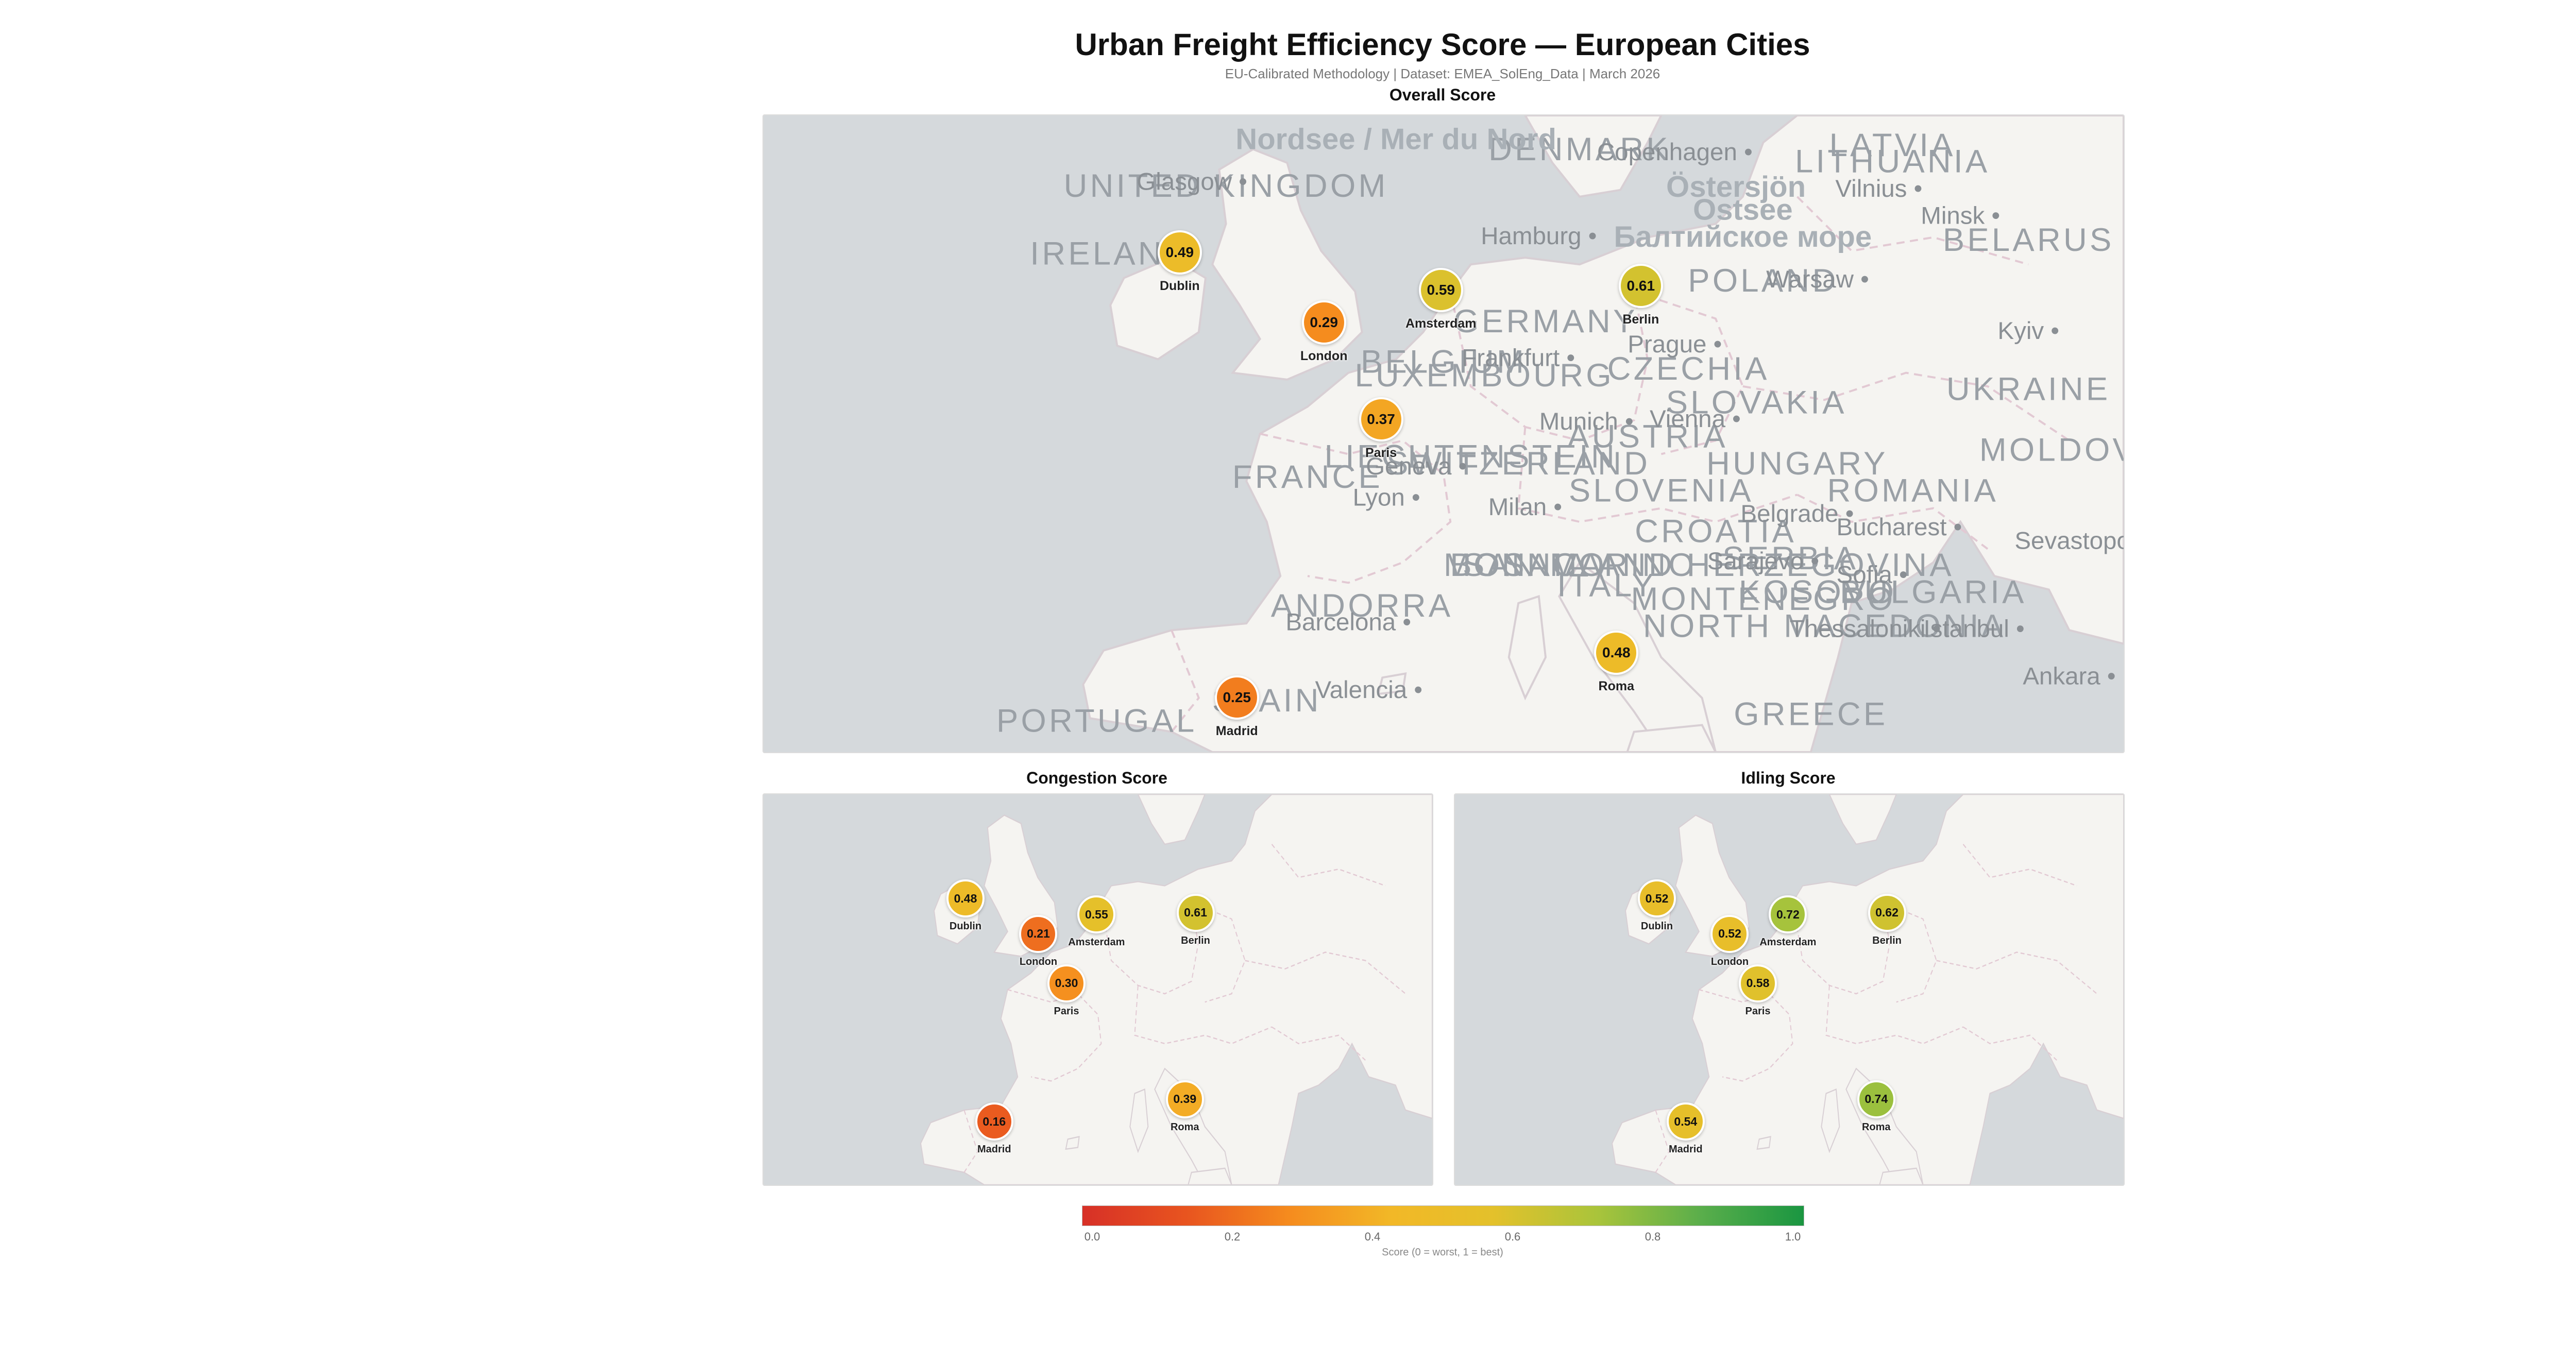 The height and width of the screenshot is (1360, 2576). I want to click on svg-text: LATVIA, so click(1892, 145).